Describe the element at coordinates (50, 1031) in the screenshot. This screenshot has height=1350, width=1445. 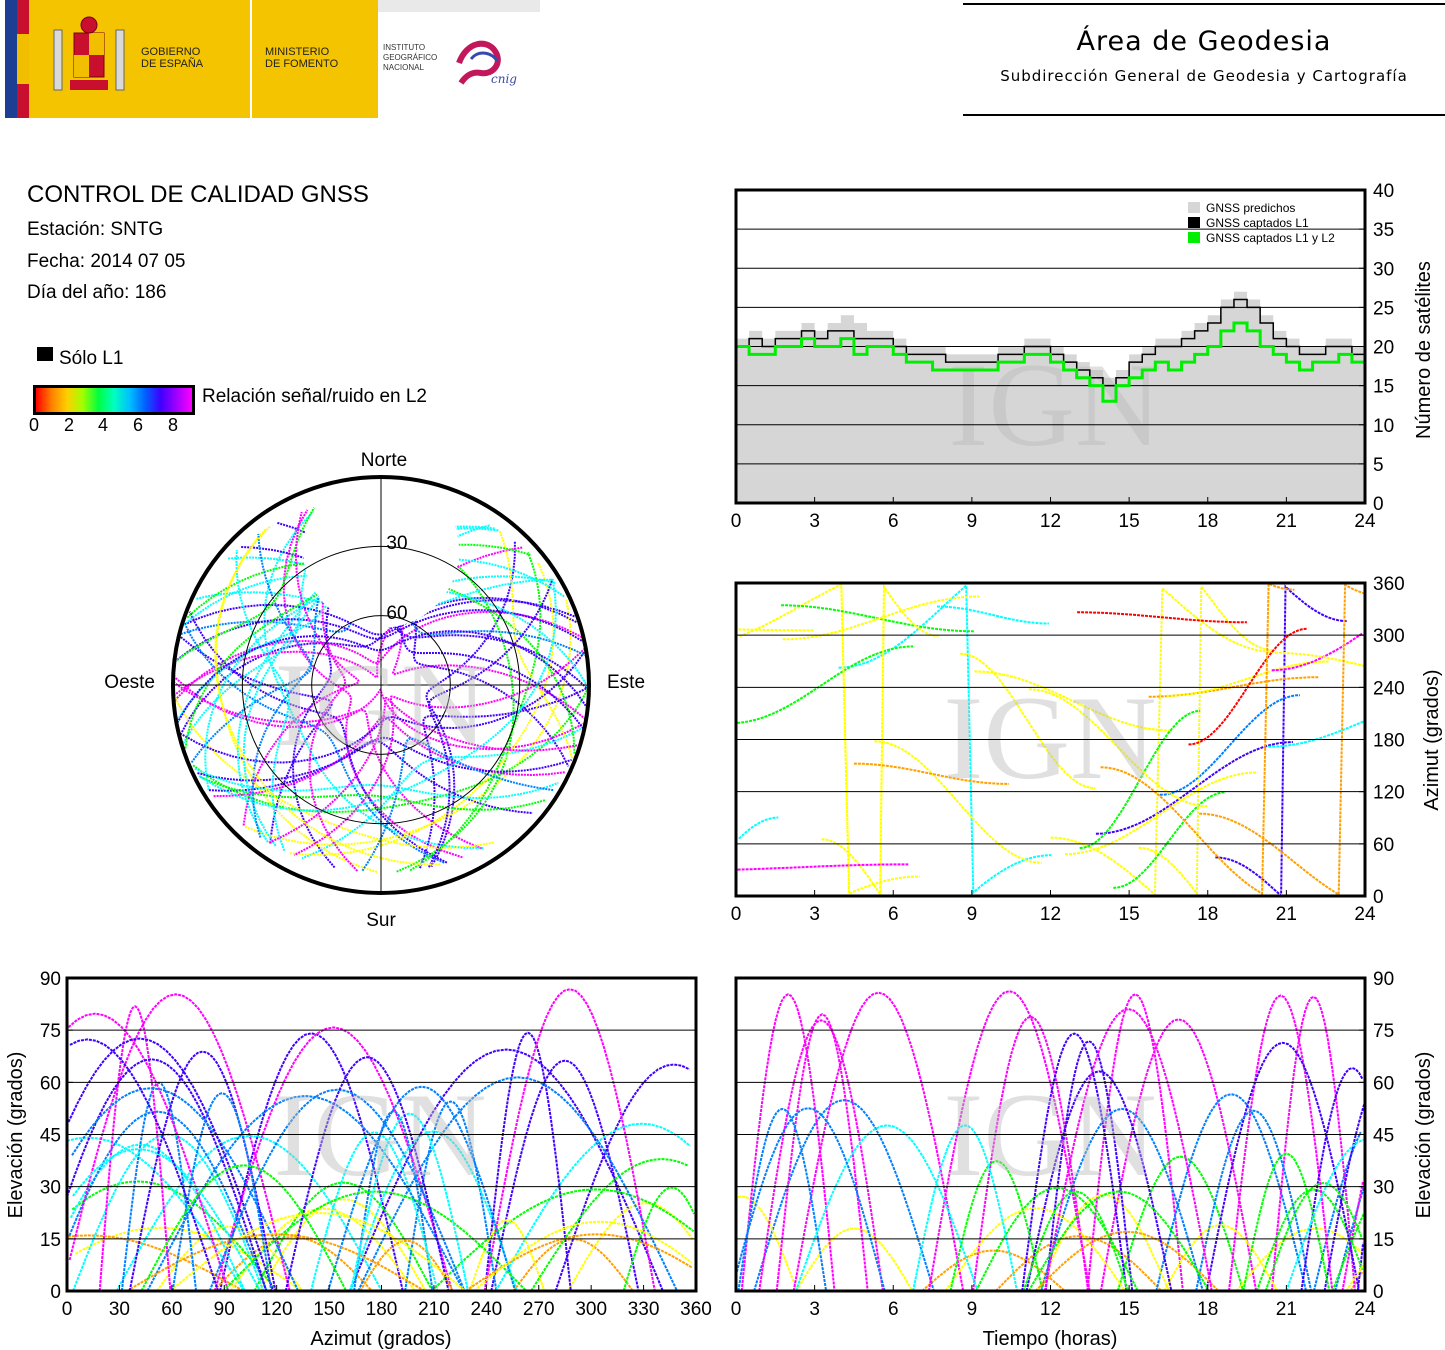
I see `ea-ytick-label: 75` at that location.